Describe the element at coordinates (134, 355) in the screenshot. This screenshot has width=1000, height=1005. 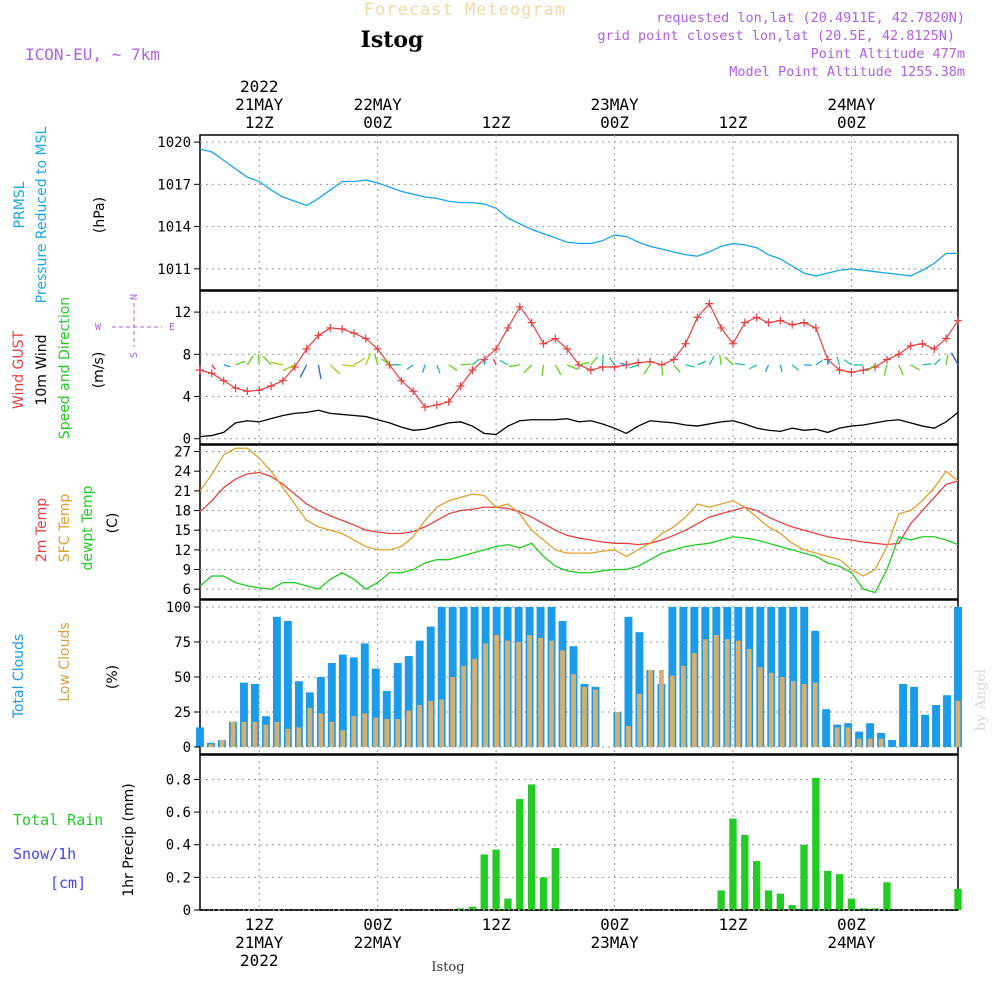
I see `compass-south: S` at that location.